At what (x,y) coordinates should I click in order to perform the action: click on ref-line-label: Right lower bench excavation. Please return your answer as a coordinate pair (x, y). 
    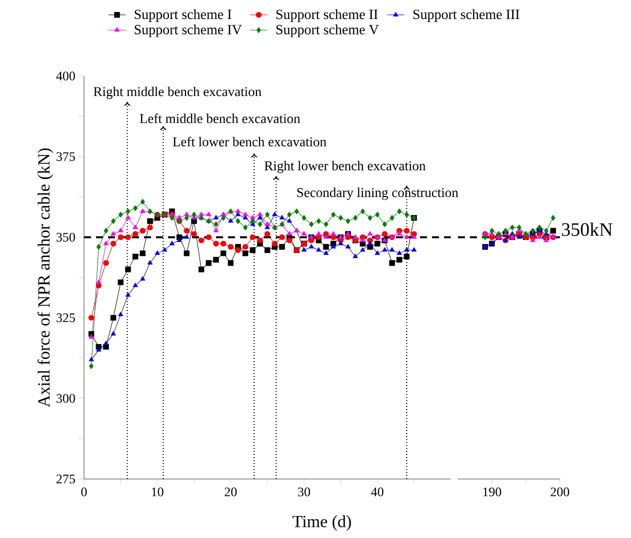
    Looking at the image, I should click on (345, 167).